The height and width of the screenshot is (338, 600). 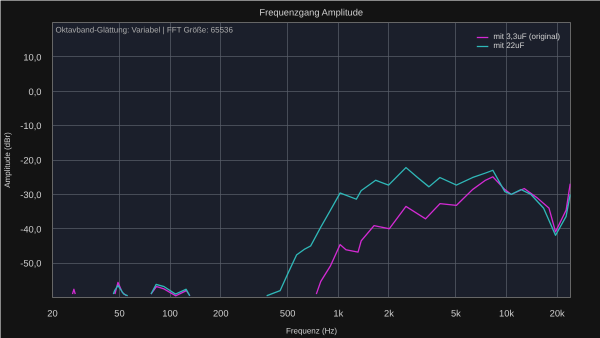 I want to click on x-tick-label: 100, so click(x=170, y=313).